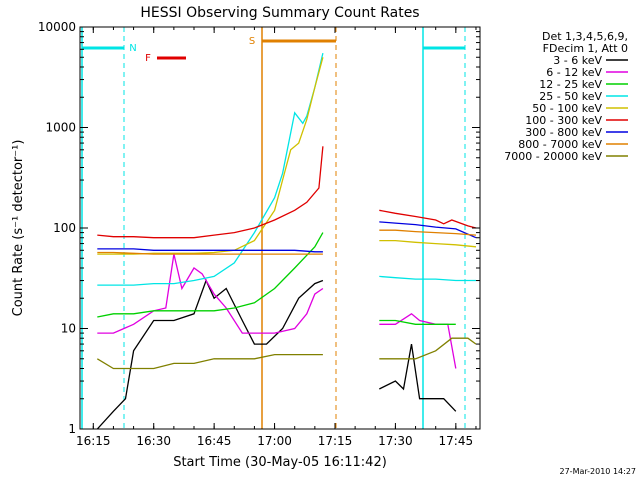 The width and height of the screenshot is (640, 480). What do you see at coordinates (64, 228) in the screenshot?
I see `y-tick-label: 100` at bounding box center [64, 228].